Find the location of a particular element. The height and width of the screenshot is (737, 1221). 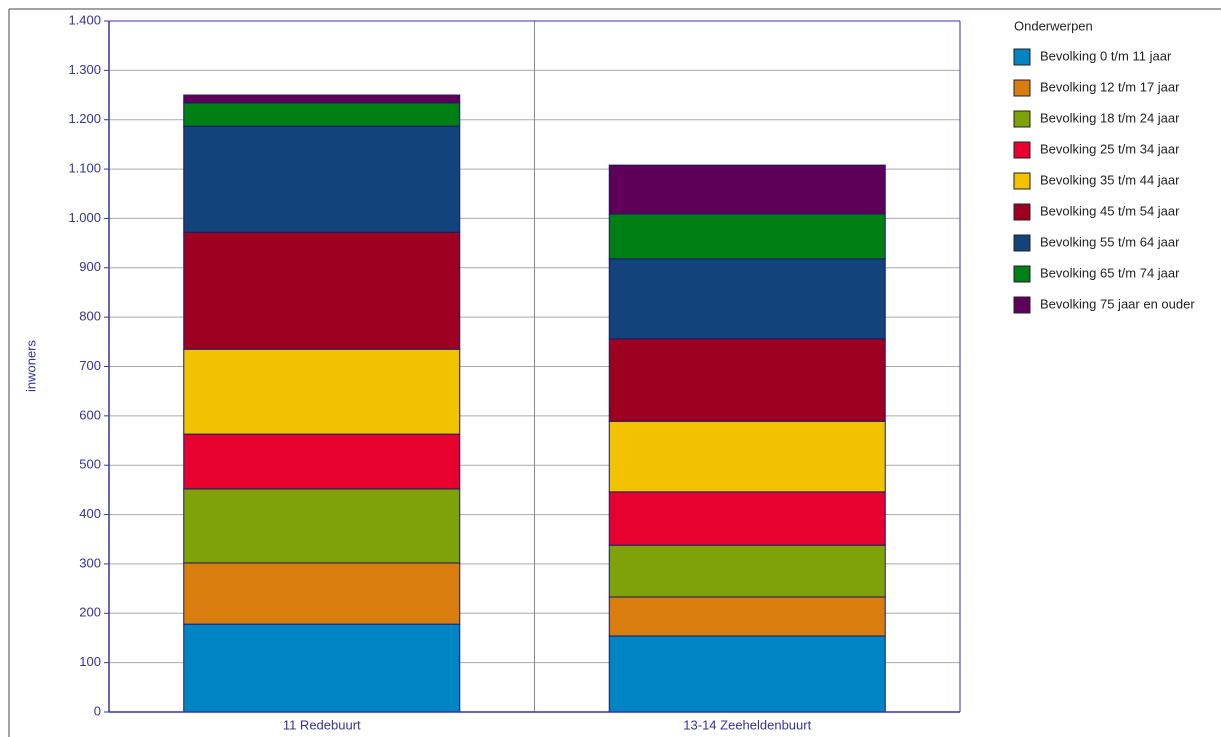

legend-label: Bevolking 75 jaar en ouder is located at coordinates (1117, 303).